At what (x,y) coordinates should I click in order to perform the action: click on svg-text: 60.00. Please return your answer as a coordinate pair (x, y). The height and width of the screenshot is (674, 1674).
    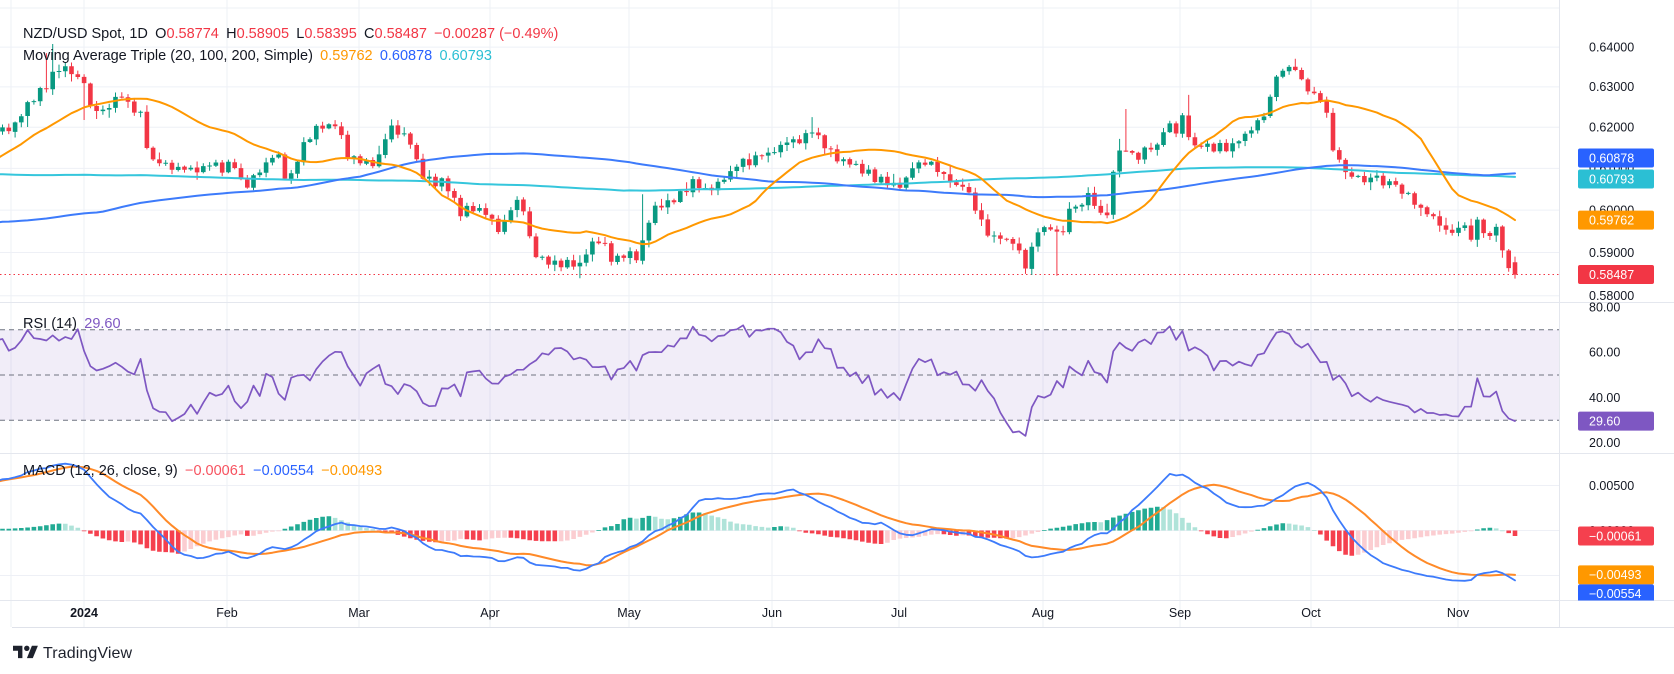
    Looking at the image, I should click on (1604, 353).